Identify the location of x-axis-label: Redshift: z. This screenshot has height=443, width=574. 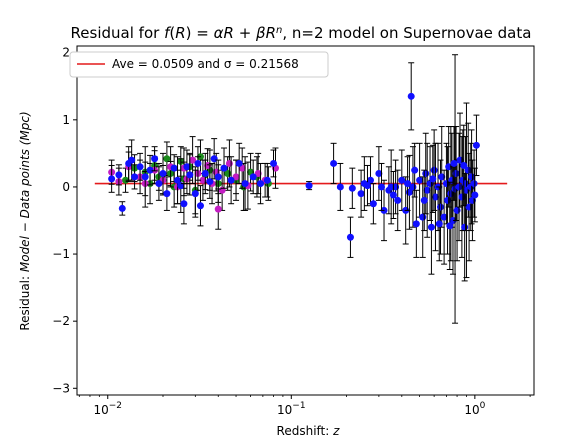
(309, 431).